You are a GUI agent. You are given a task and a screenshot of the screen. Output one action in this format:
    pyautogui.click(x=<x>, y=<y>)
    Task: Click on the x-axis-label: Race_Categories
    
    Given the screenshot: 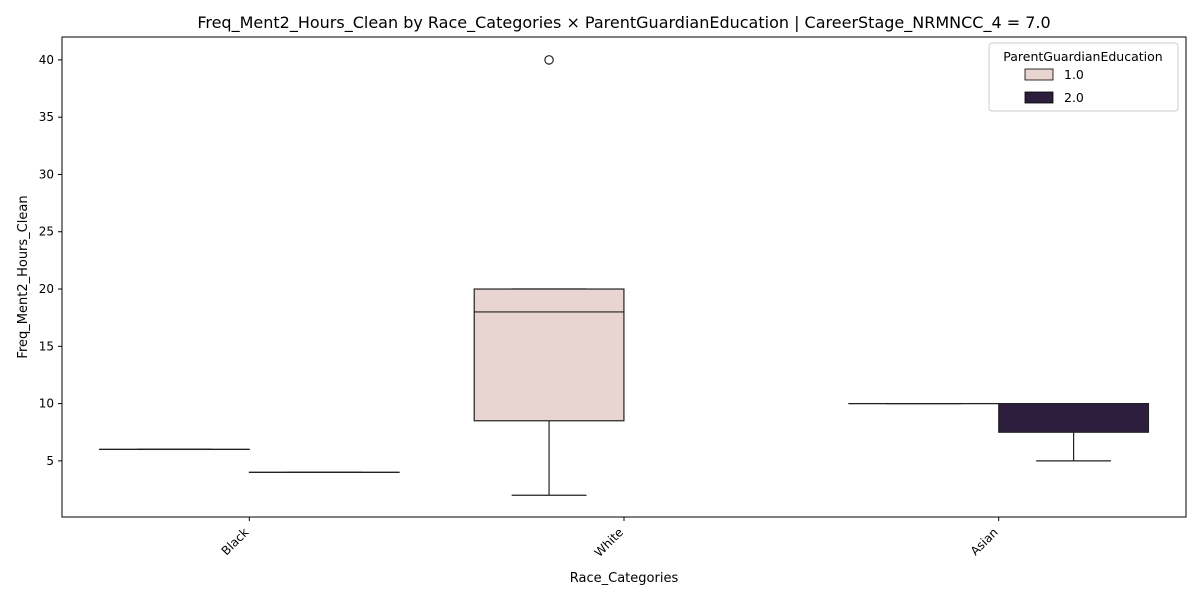 What is the action you would take?
    pyautogui.click(x=624, y=578)
    